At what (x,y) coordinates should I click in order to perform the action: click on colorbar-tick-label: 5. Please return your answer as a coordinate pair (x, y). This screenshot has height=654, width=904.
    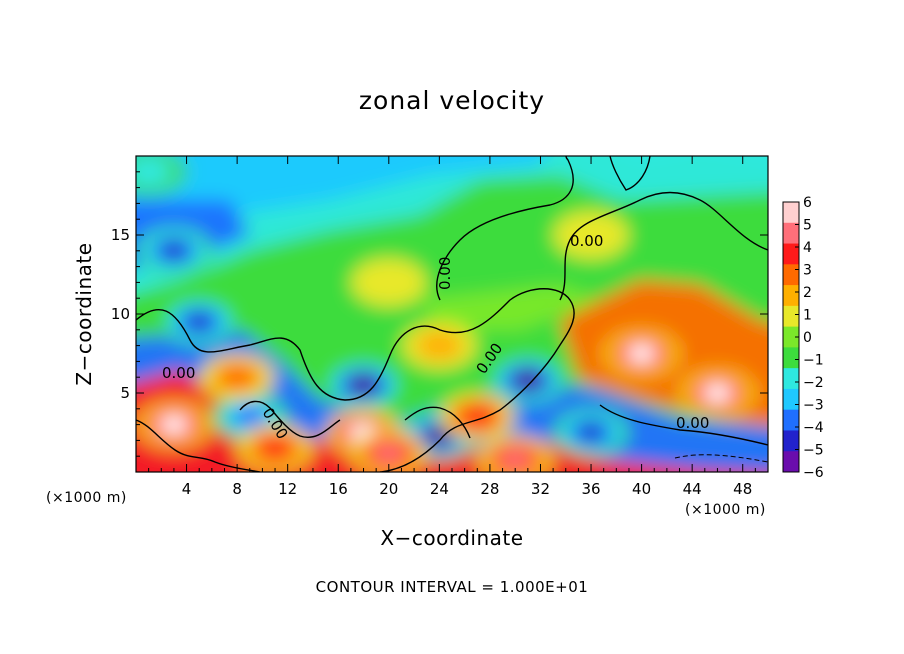
    Looking at the image, I should click on (807, 226).